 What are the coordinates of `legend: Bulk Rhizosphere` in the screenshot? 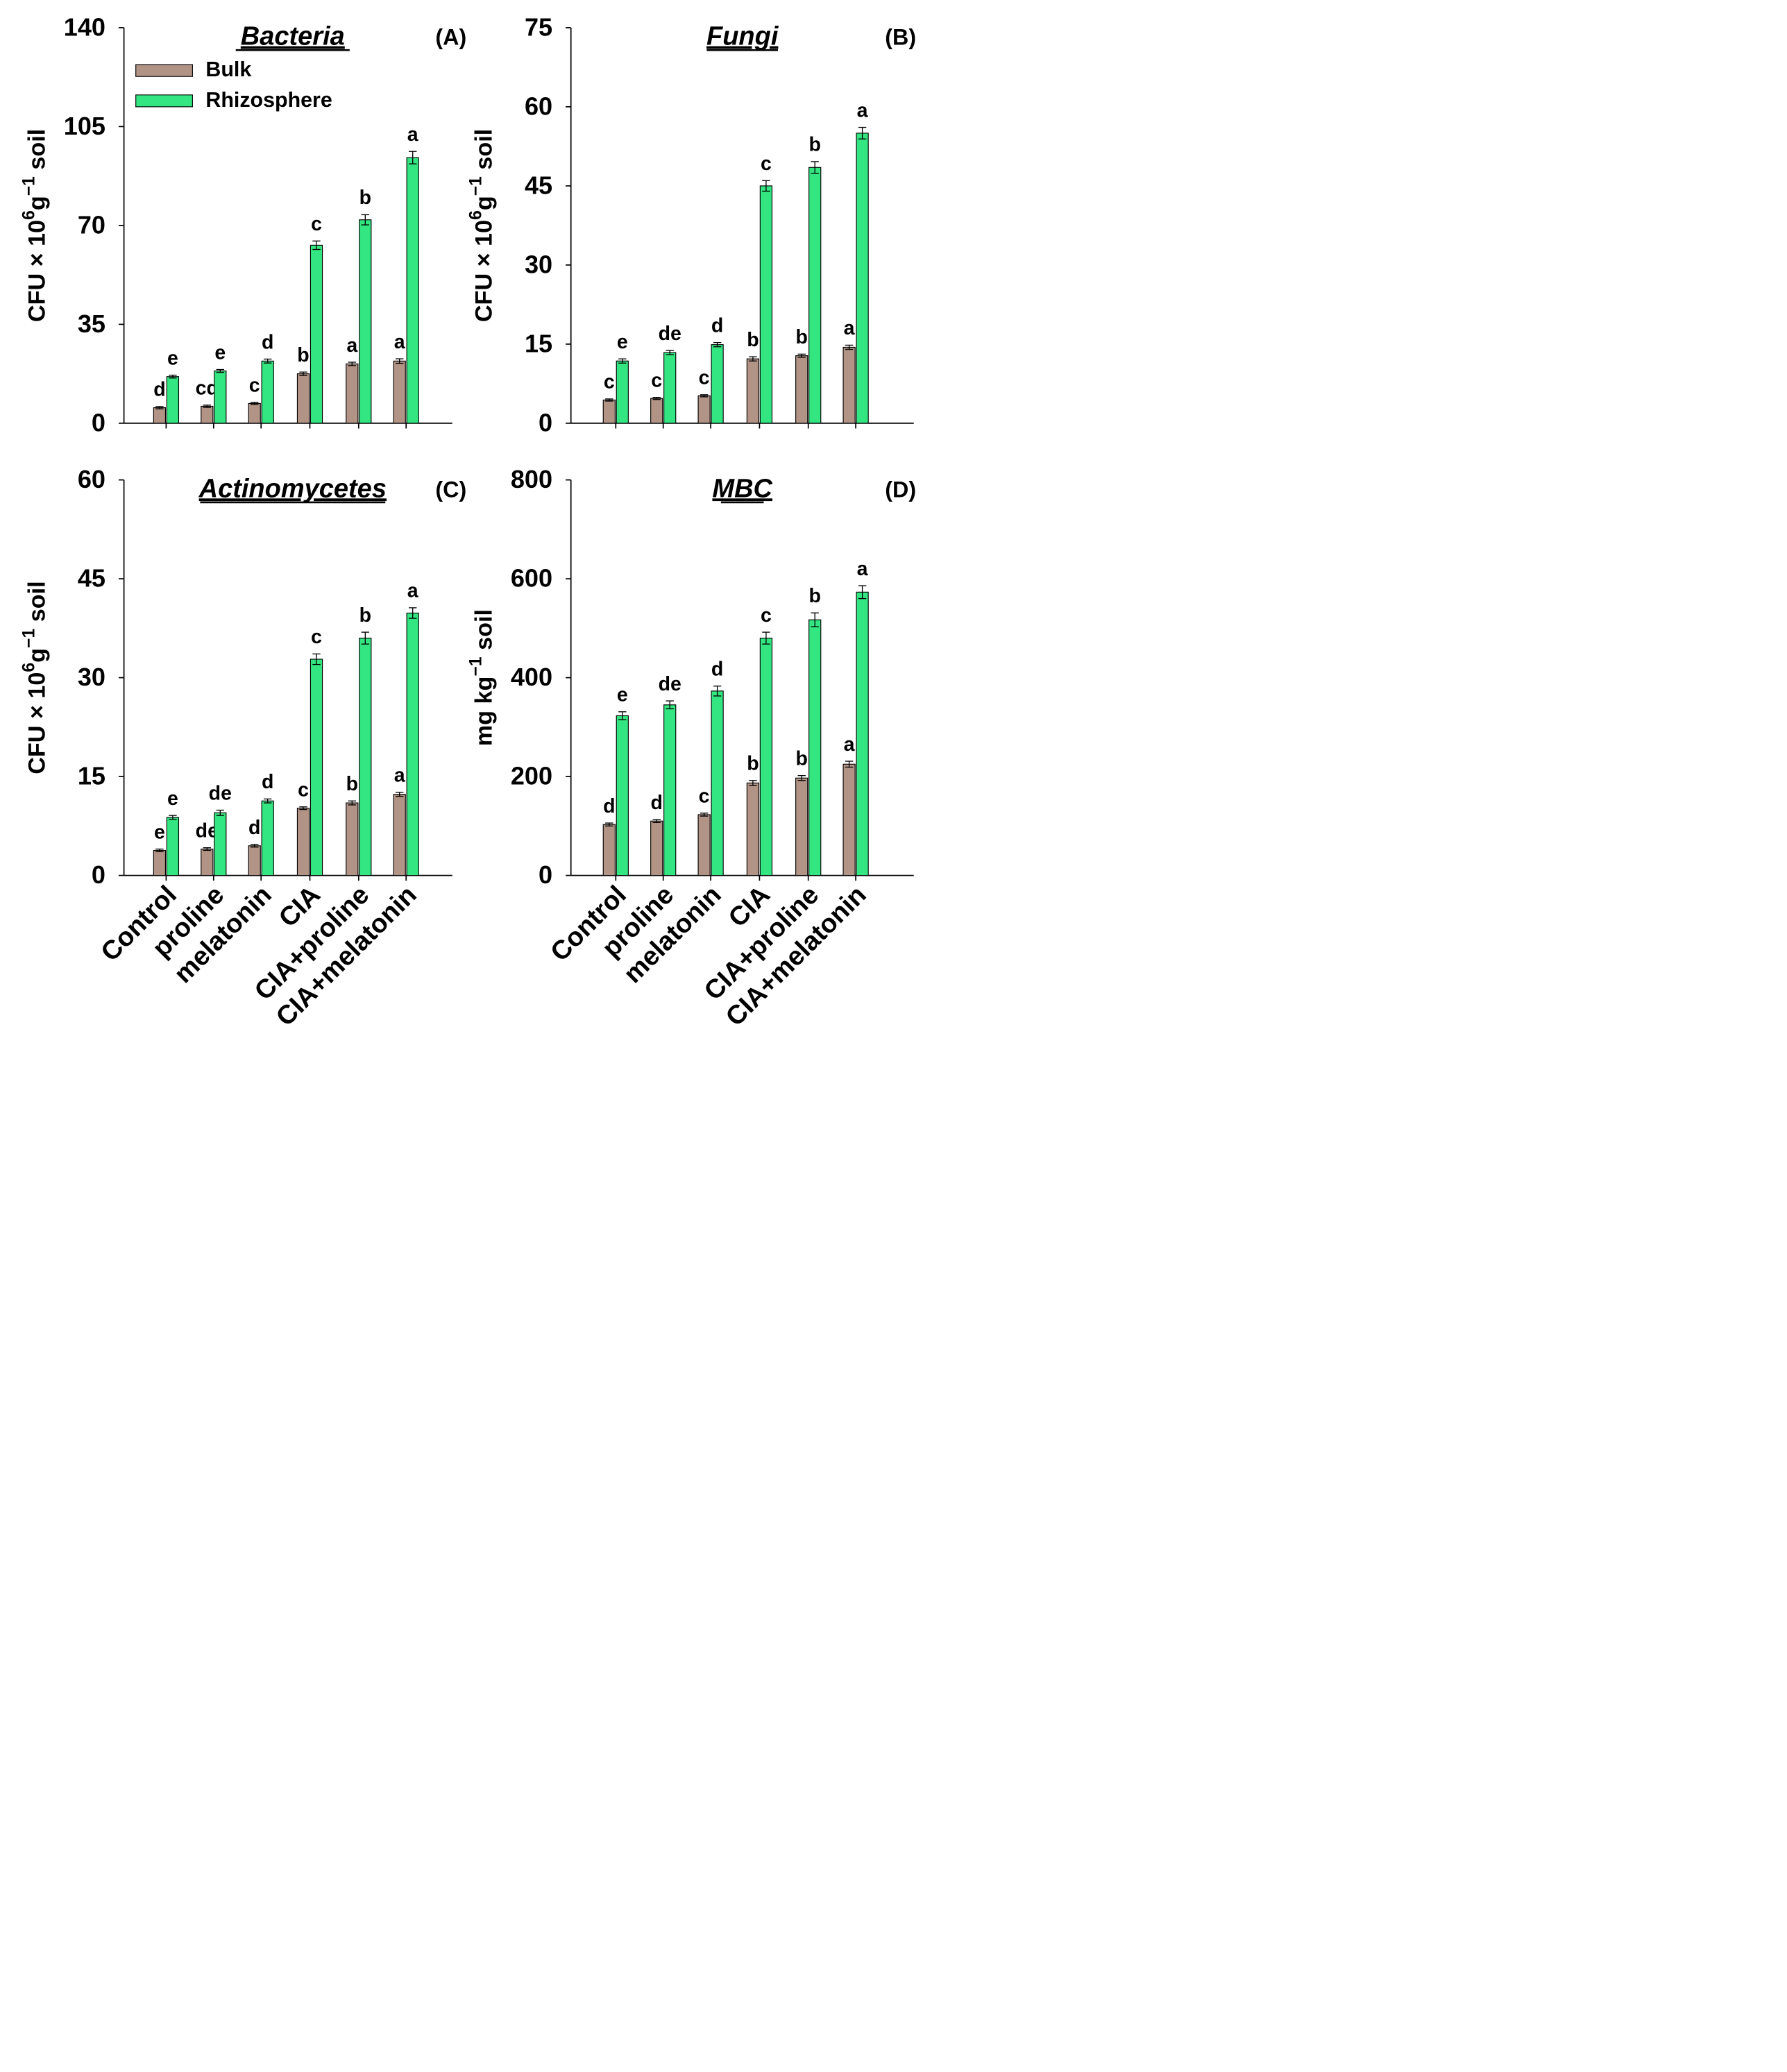 It's located at (233, 85).